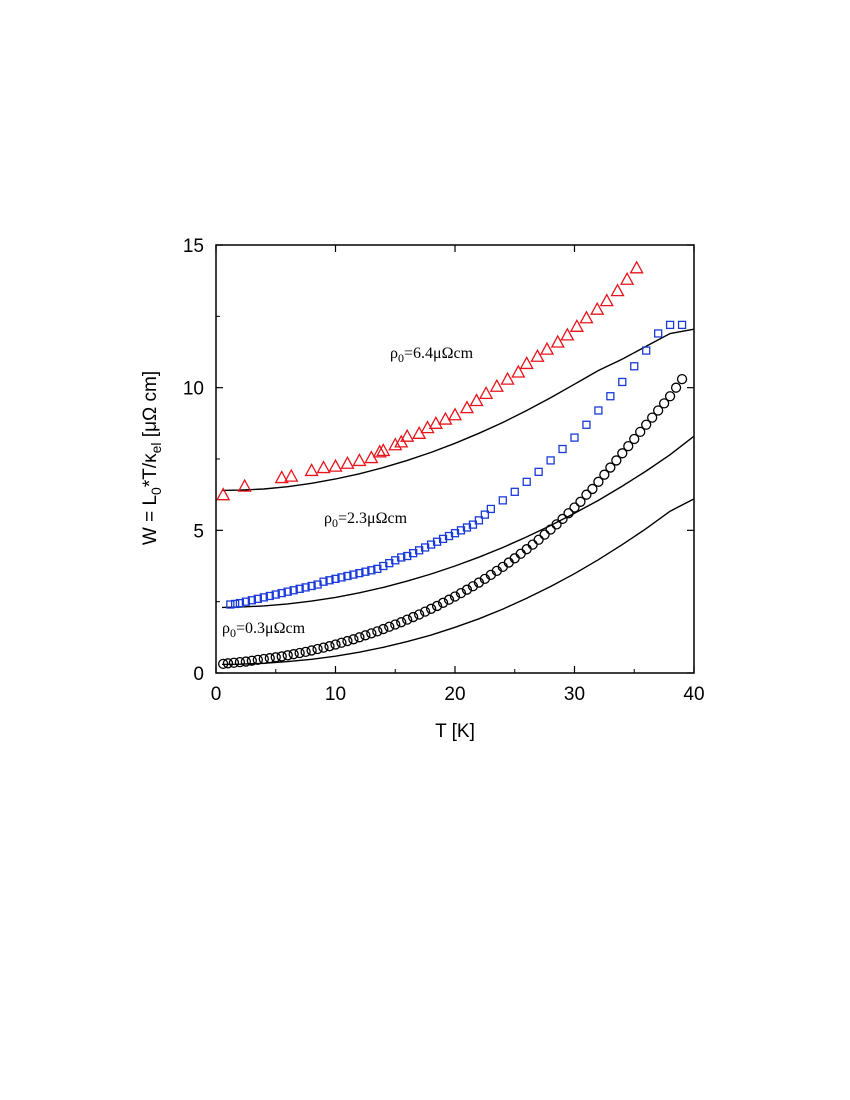 This screenshot has width=850, height=1100. I want to click on annotation-rho-0-3: ρ0=0.3μΩcm, so click(264, 630).